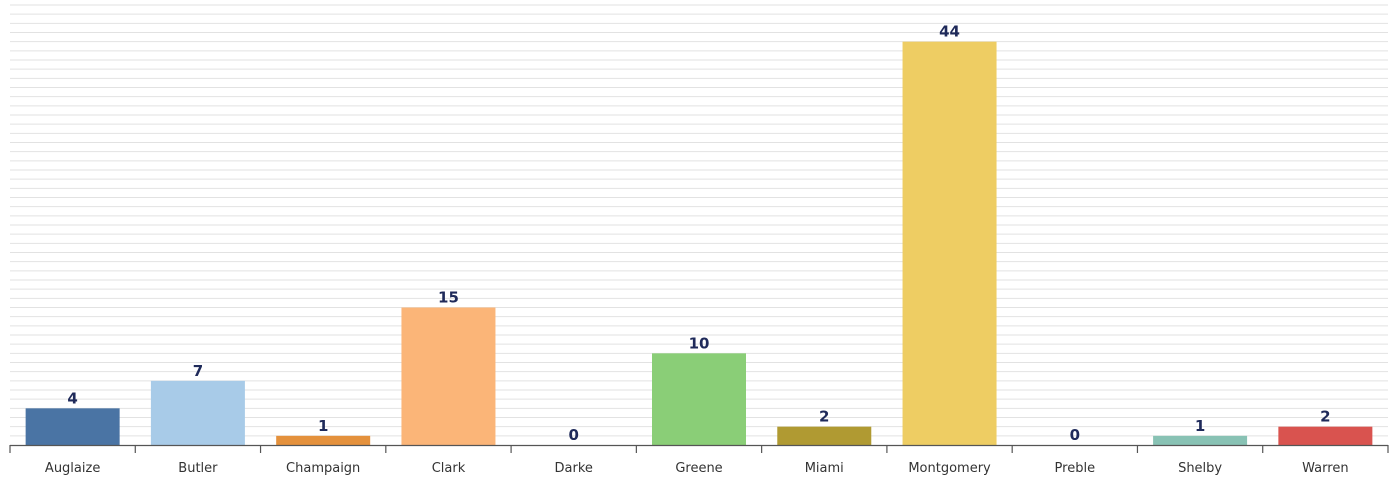 The image size is (1392, 478). What do you see at coordinates (198, 371) in the screenshot?
I see `data-label-butler: 7` at bounding box center [198, 371].